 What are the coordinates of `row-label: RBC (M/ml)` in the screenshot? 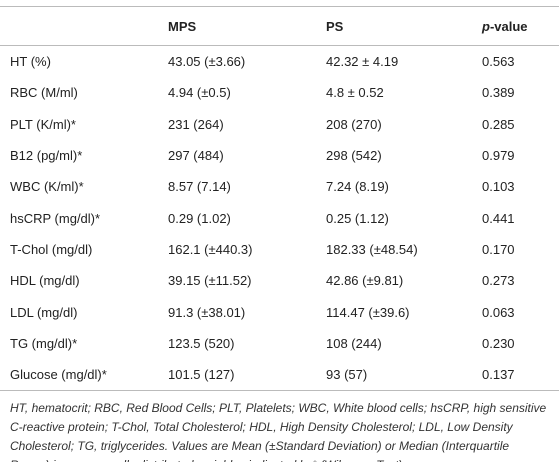 It's located at (44, 93).